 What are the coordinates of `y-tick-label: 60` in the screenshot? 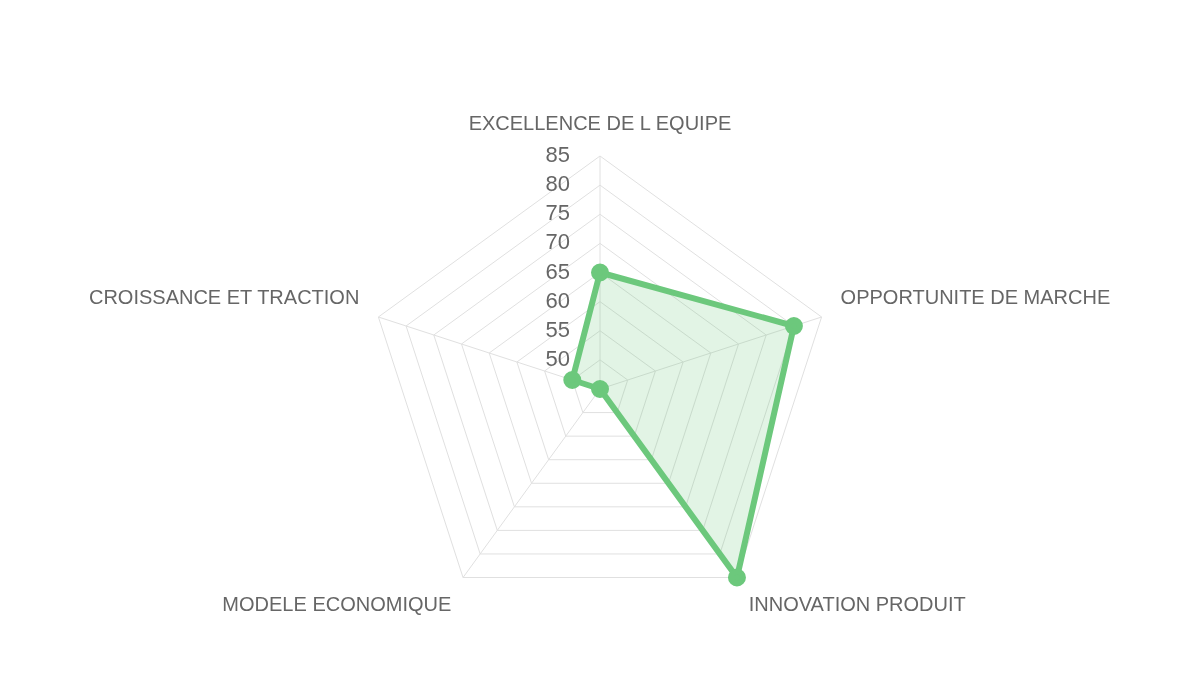 It's located at (557, 300).